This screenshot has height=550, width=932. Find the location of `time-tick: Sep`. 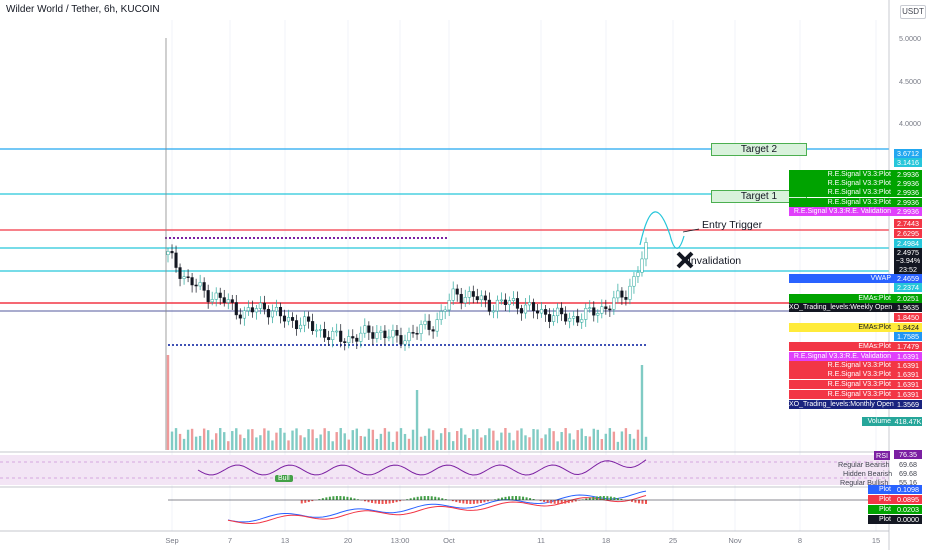

time-tick: Sep is located at coordinates (172, 540).